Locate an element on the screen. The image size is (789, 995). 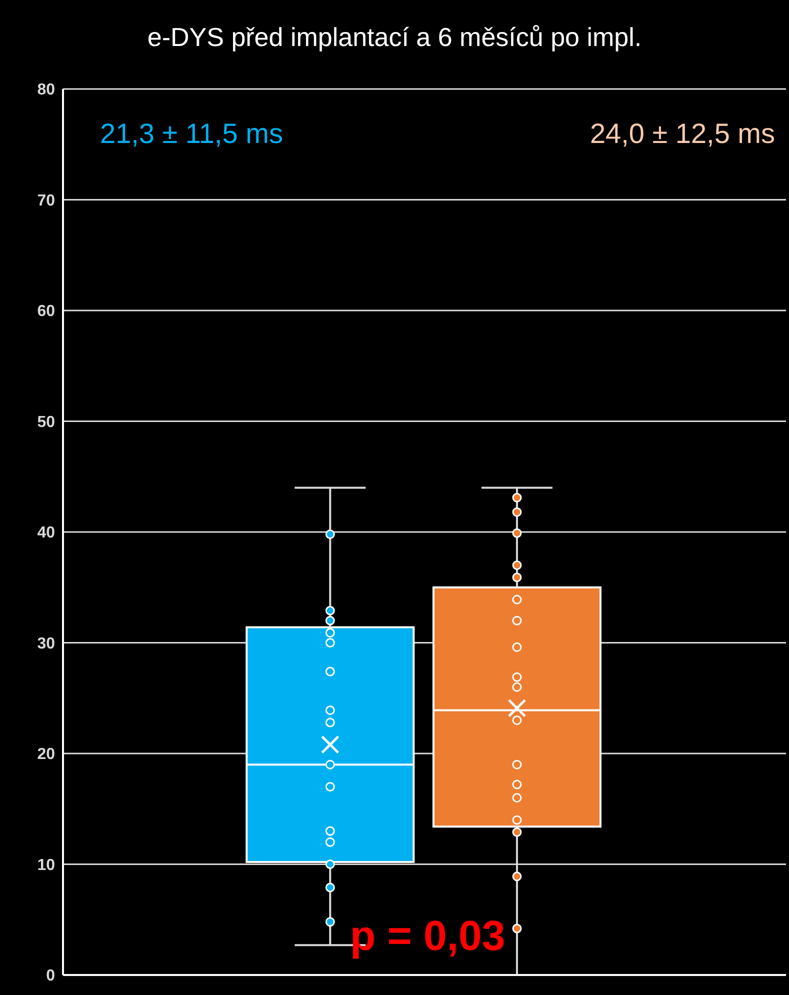
y-tick-label: 70 is located at coordinates (46, 201).